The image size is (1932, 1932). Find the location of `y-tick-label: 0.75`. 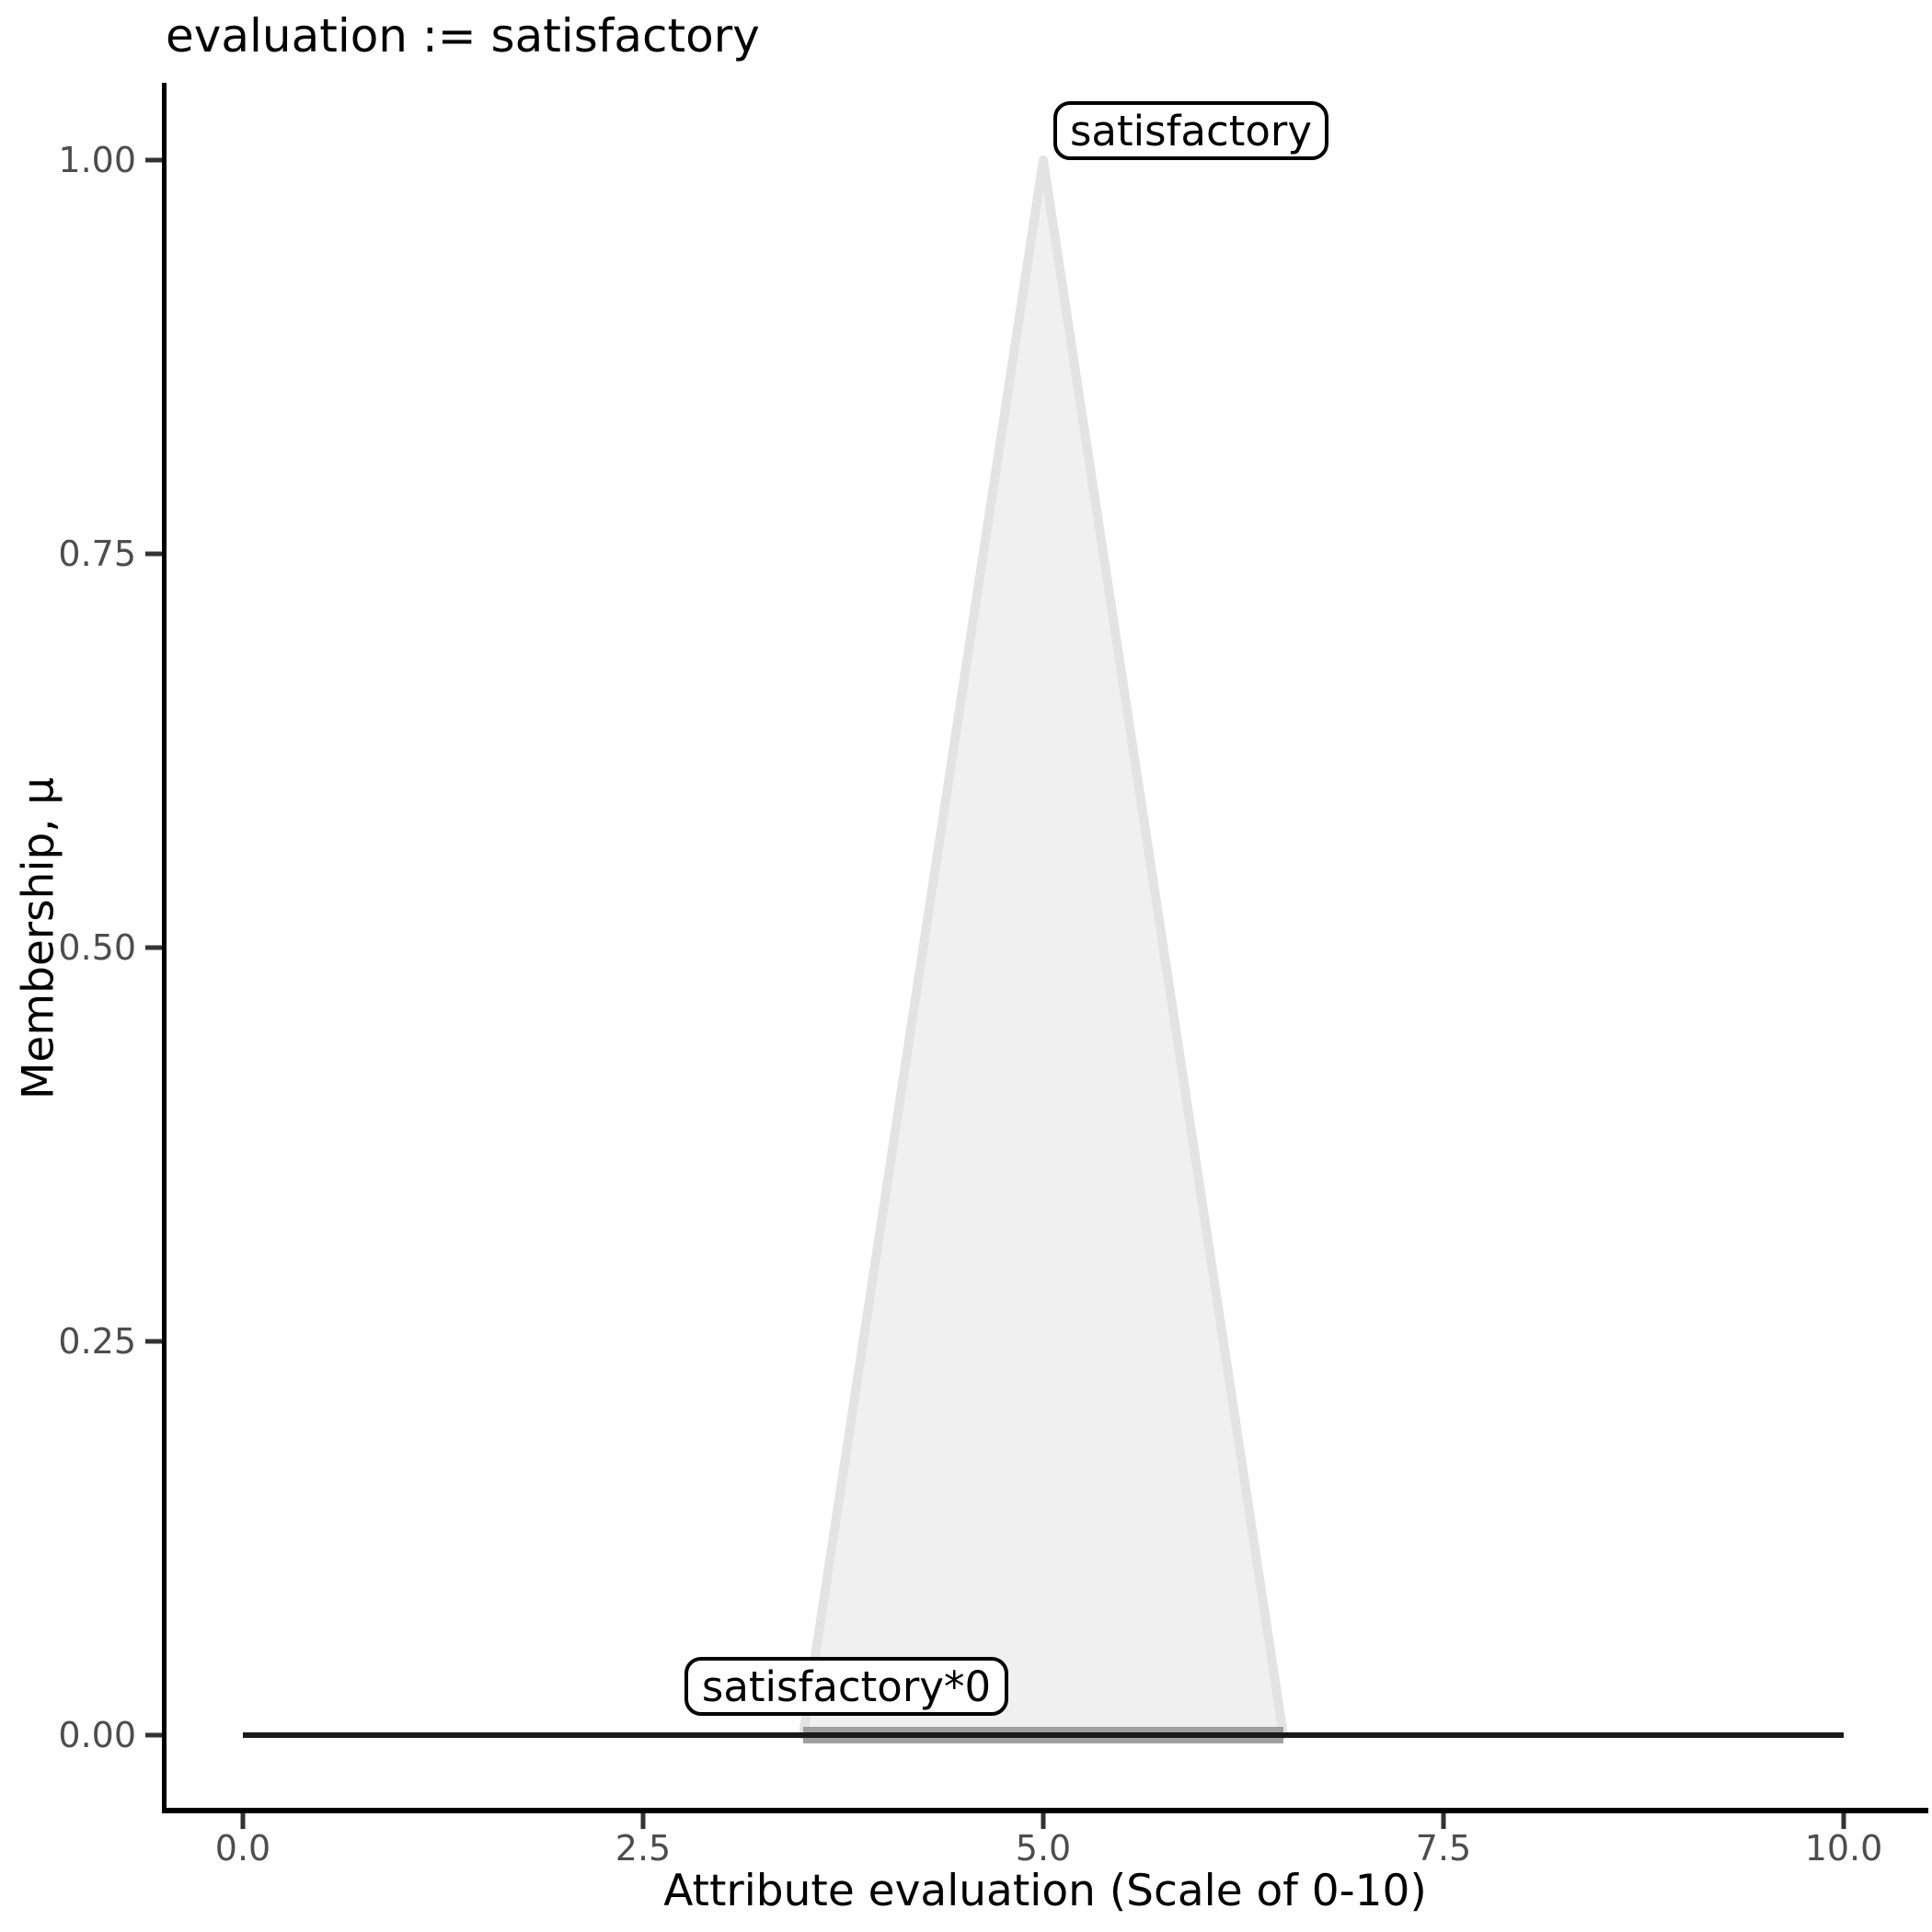

y-tick-label: 0.75 is located at coordinates (97, 554).